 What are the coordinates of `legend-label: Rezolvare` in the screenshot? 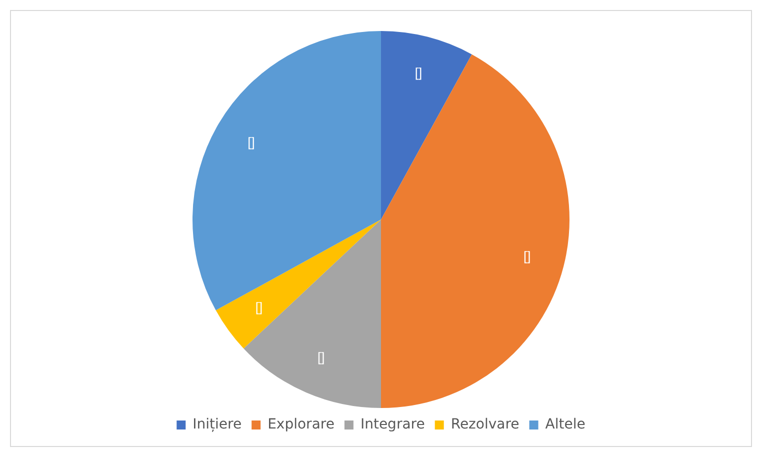 It's located at (485, 424).